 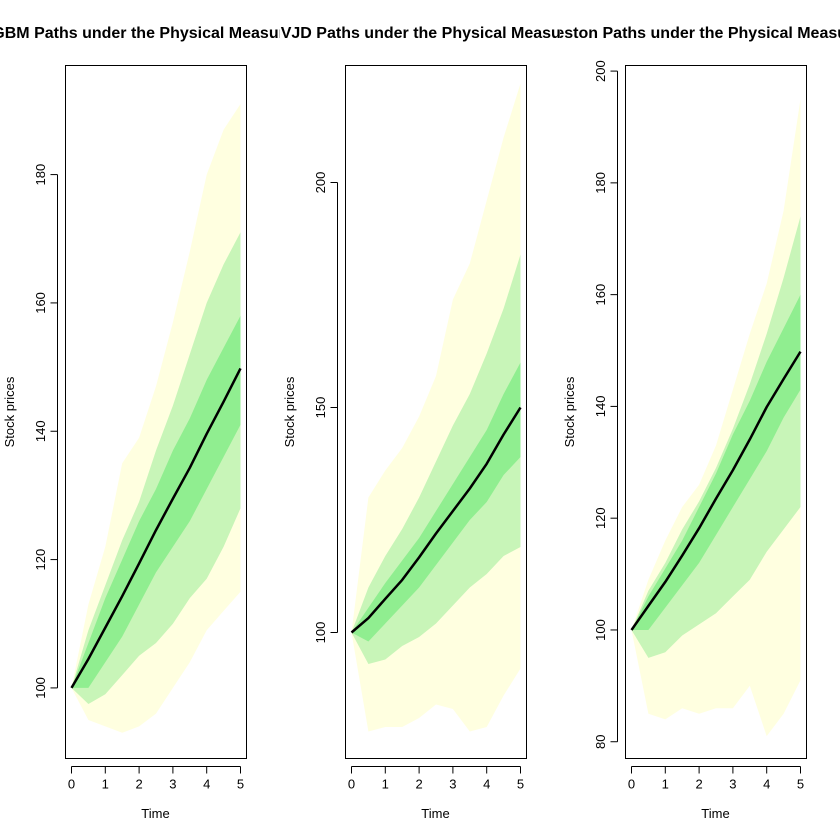 What do you see at coordinates (692, 33) in the screenshot?
I see `chart-title: Heston Paths under the Physical Measure` at bounding box center [692, 33].